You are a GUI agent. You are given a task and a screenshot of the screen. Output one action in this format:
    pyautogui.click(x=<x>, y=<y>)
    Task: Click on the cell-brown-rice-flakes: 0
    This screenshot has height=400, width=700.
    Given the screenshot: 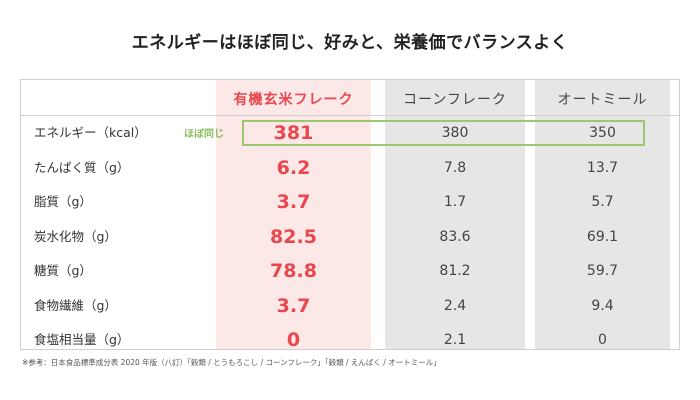 What is the action you would take?
    pyautogui.click(x=293, y=340)
    